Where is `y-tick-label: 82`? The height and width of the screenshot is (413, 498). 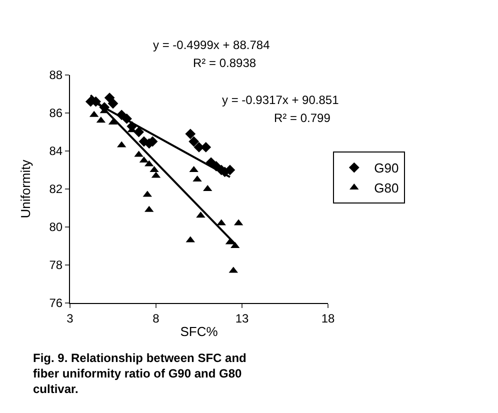
y-tick-label: 82 is located at coordinates (56, 189).